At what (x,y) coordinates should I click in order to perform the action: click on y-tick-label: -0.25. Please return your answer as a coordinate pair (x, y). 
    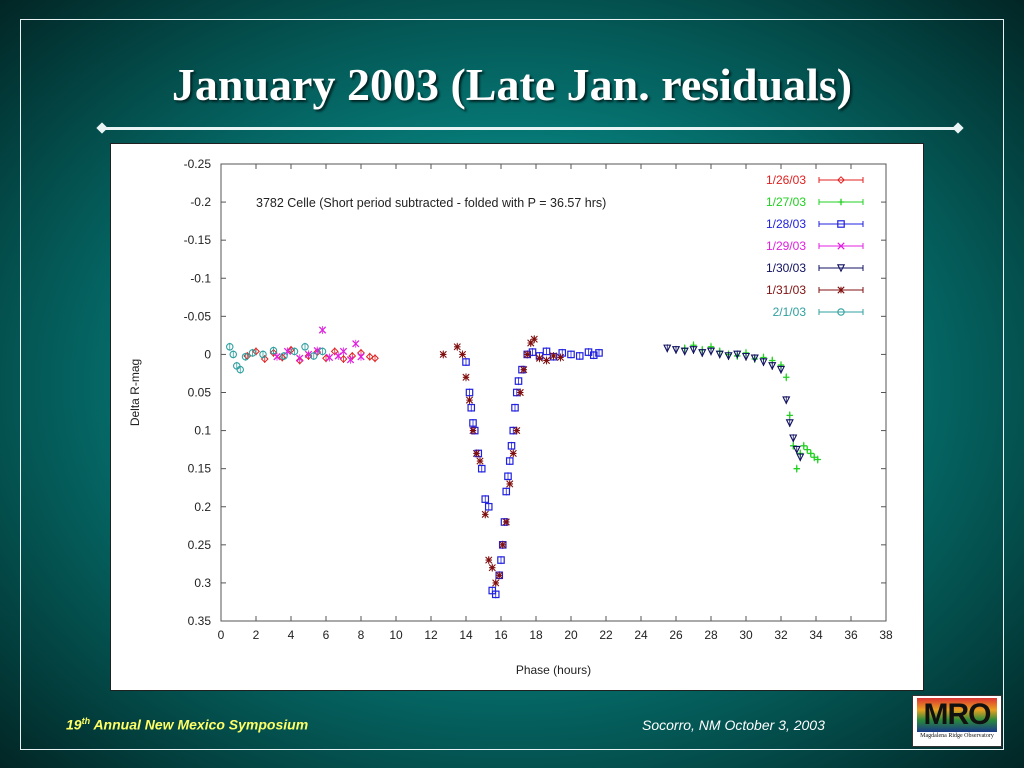
    Looking at the image, I should click on (198, 164).